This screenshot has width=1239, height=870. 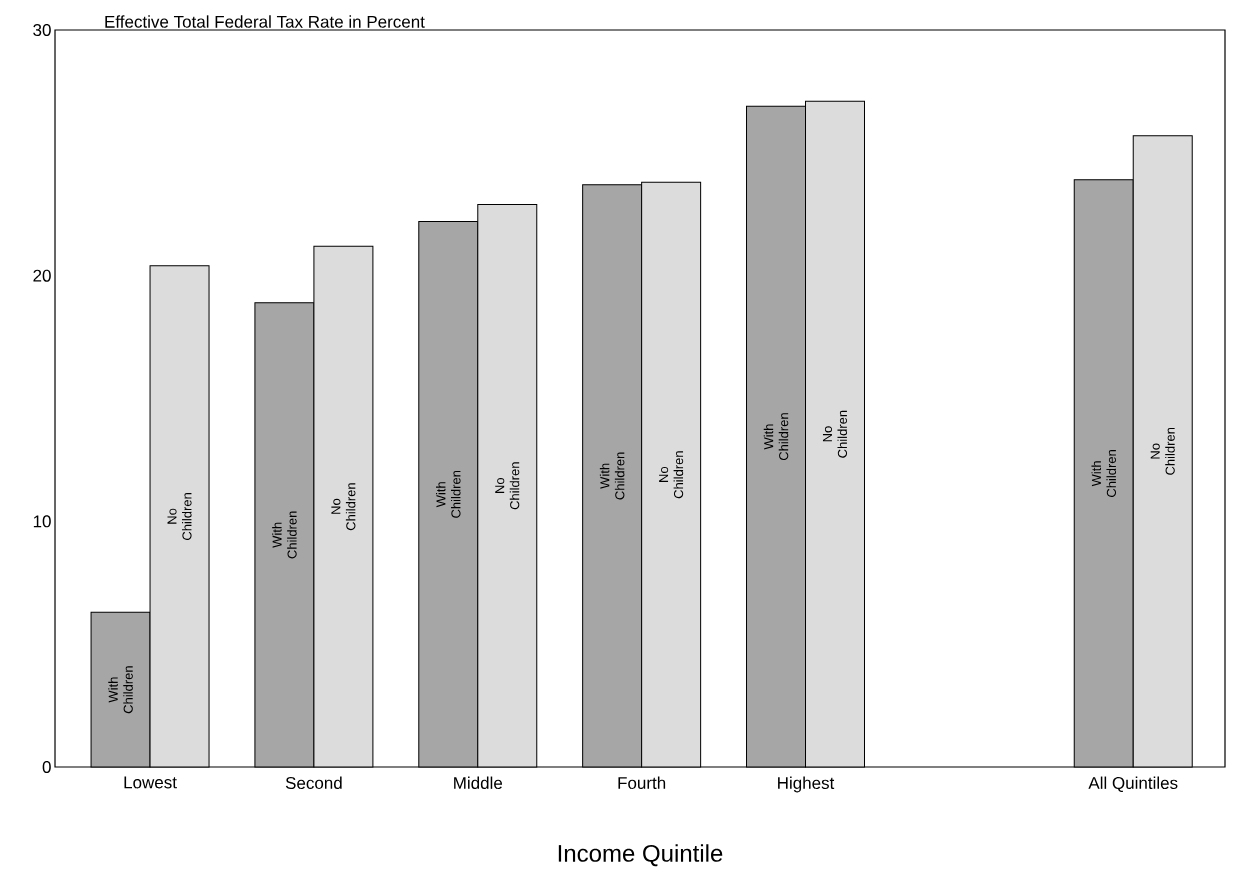 What do you see at coordinates (42, 275) in the screenshot?
I see `y-tick-label: 20` at bounding box center [42, 275].